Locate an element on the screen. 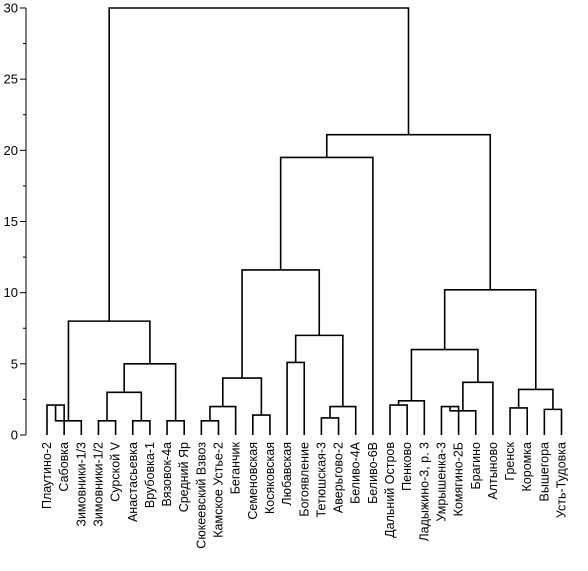 The height and width of the screenshot is (571, 588). leaf-label: Брагино is located at coordinates (476, 466).